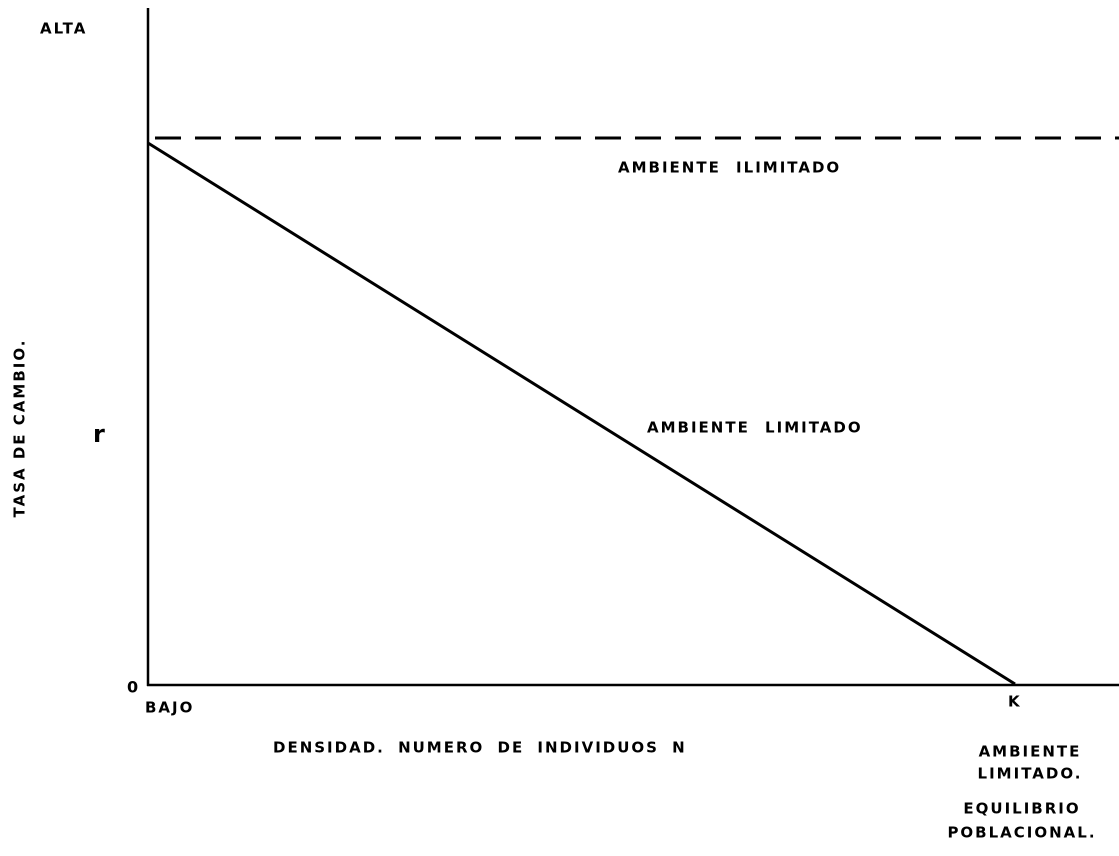 This screenshot has width=1119, height=856. Describe the element at coordinates (1021, 833) in the screenshot. I see `k-note: POBLACIONAL.` at that location.